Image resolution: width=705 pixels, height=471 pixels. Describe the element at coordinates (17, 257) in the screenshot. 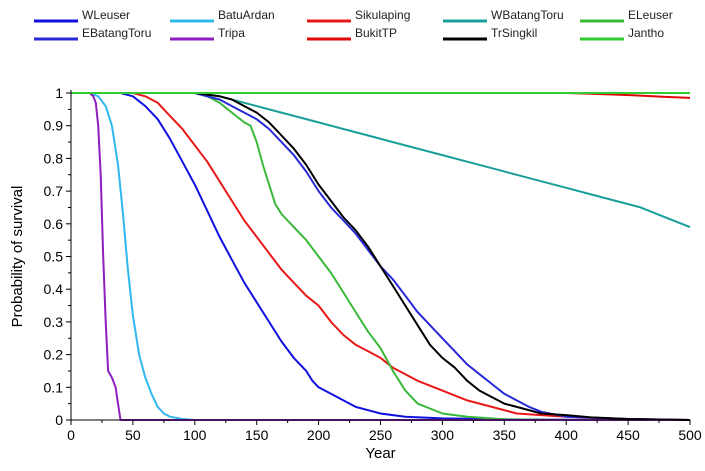

I see `y-axis-label: Probability of survival` at that location.